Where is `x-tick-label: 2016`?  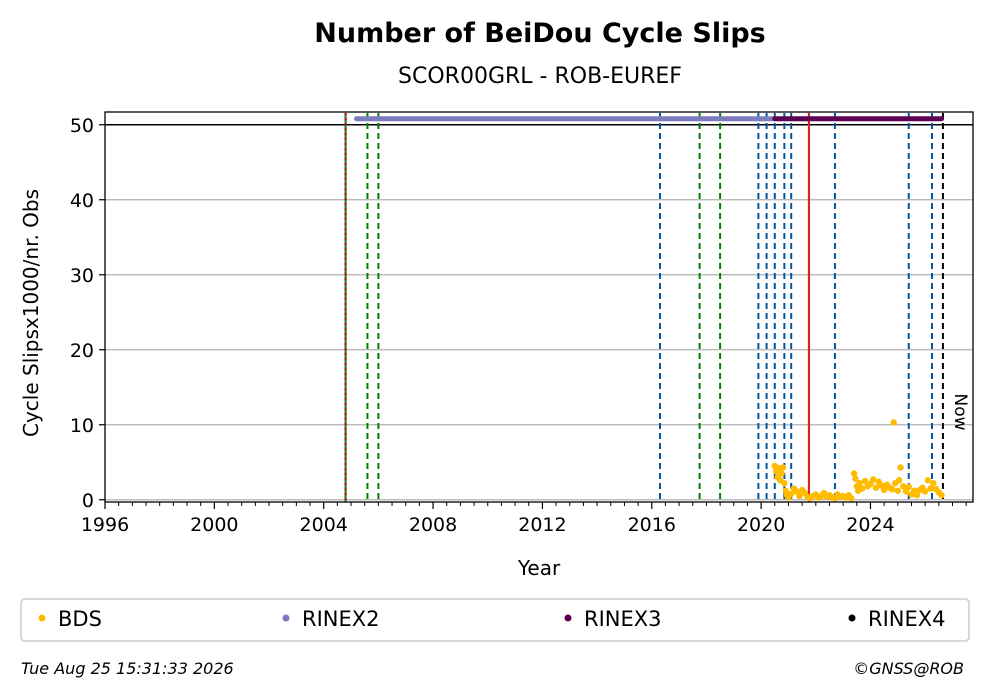 x-tick-label: 2016 is located at coordinates (652, 525).